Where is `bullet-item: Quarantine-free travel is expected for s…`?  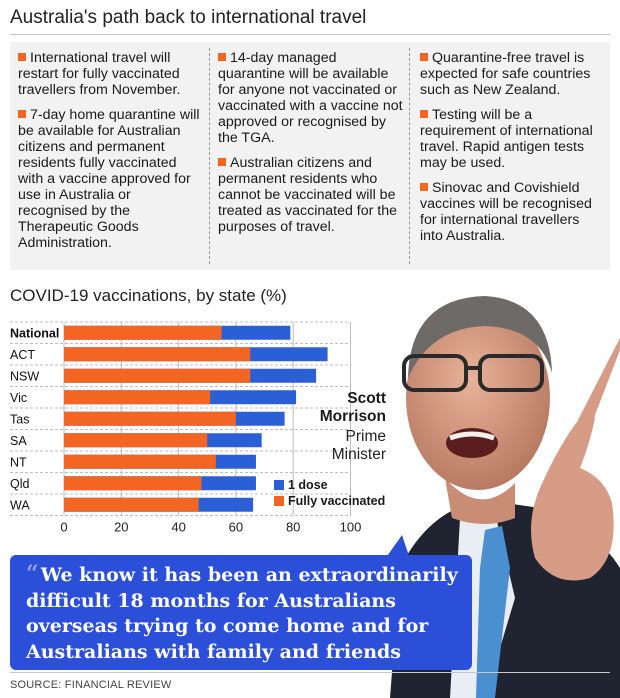 bullet-item: Quarantine-free travel is expected for s… is located at coordinates (505, 74).